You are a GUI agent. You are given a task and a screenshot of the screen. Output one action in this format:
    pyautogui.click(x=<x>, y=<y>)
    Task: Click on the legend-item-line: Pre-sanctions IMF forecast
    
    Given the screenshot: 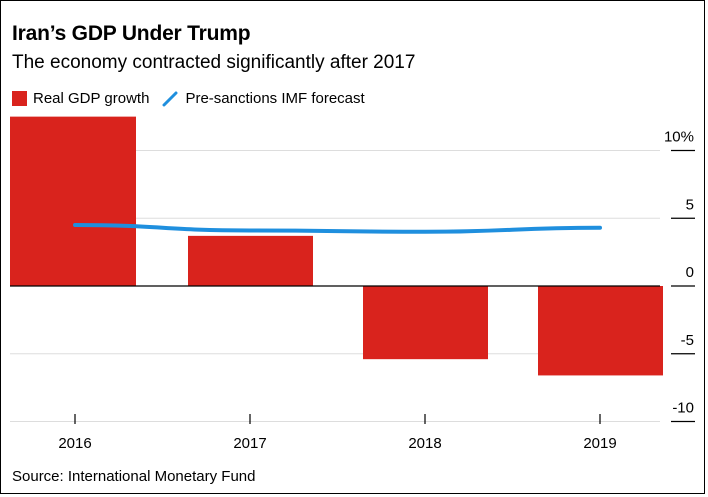 What is the action you would take?
    pyautogui.click(x=263, y=98)
    